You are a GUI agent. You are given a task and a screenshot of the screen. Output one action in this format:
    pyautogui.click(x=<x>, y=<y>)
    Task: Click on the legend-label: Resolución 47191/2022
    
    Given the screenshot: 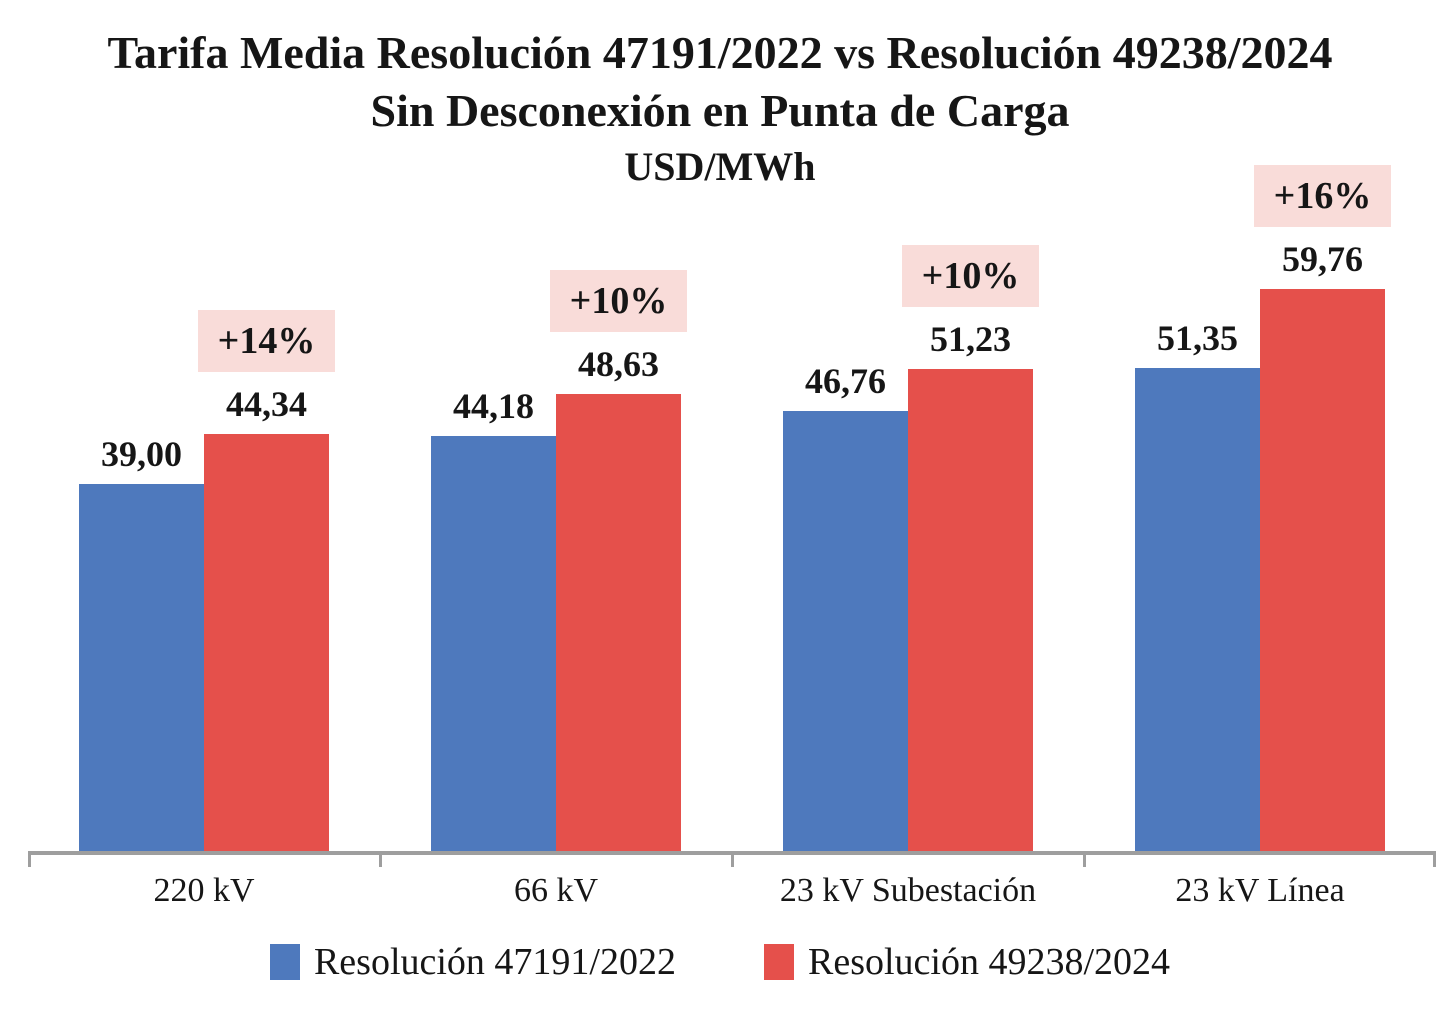 What is the action you would take?
    pyautogui.click(x=494, y=962)
    